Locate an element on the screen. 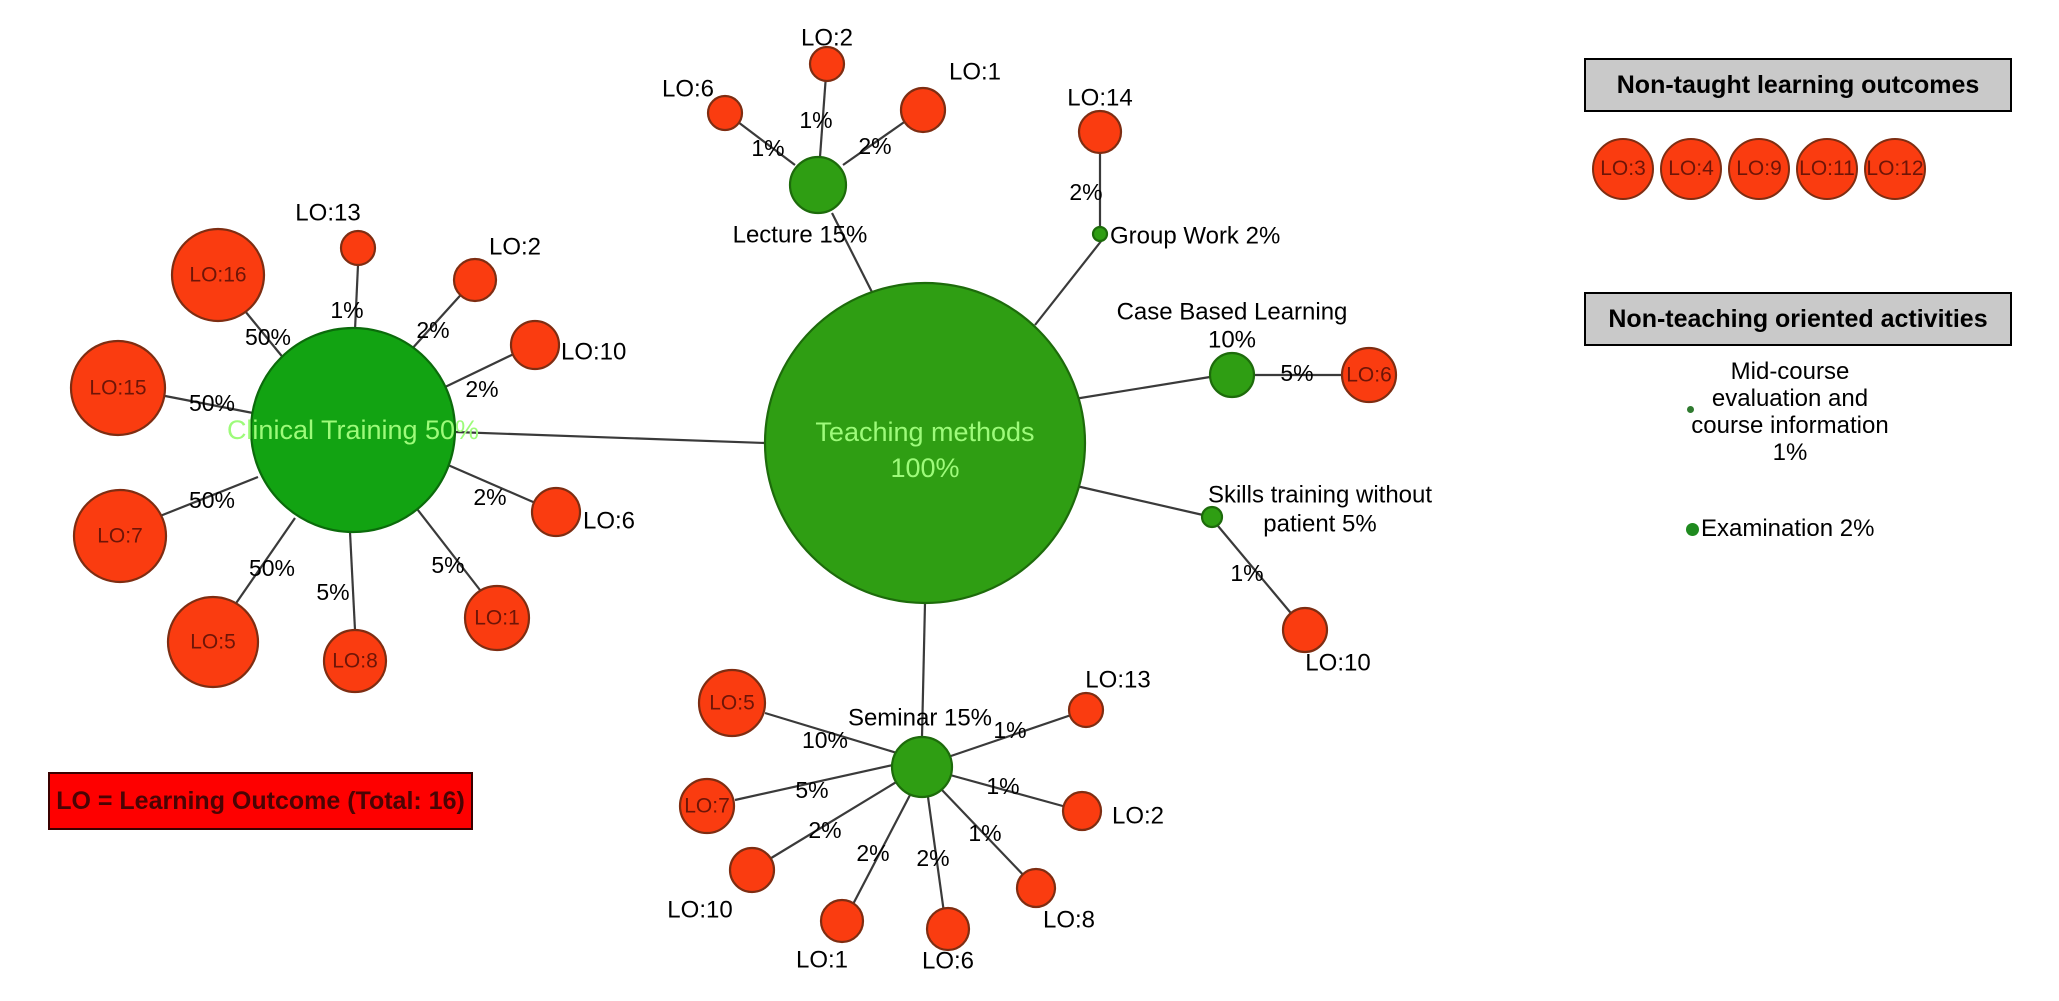 The image size is (2059, 1001). node-lo6-casebased is located at coordinates (1369, 375).